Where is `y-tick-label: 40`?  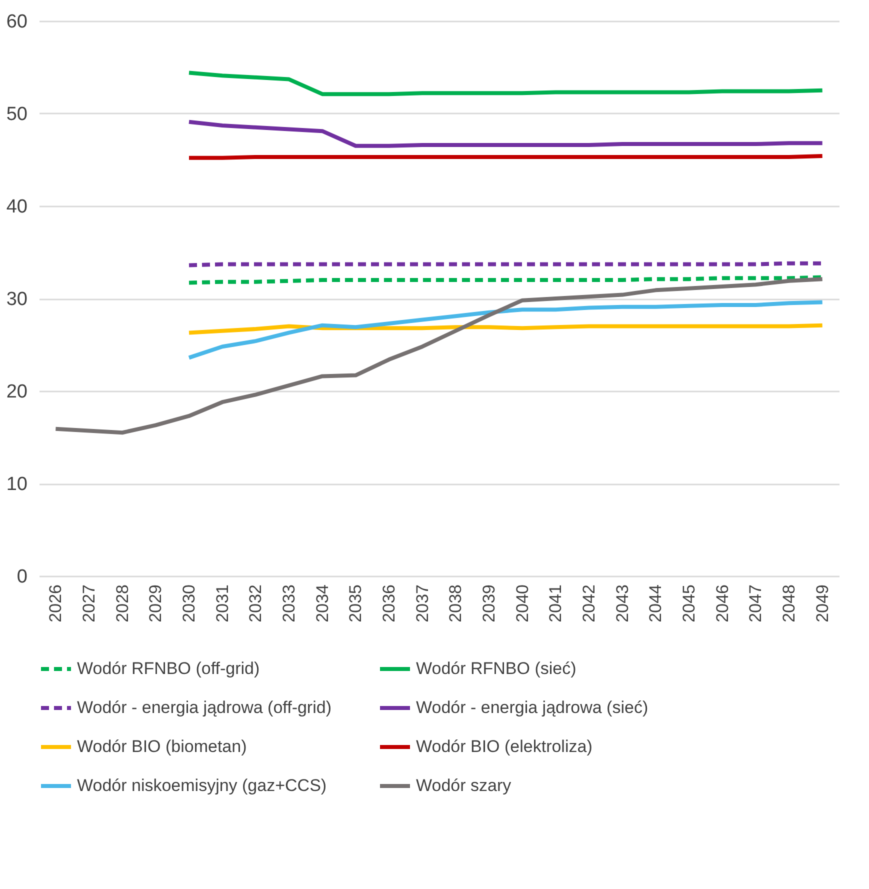
y-tick-label: 40 is located at coordinates (17, 207).